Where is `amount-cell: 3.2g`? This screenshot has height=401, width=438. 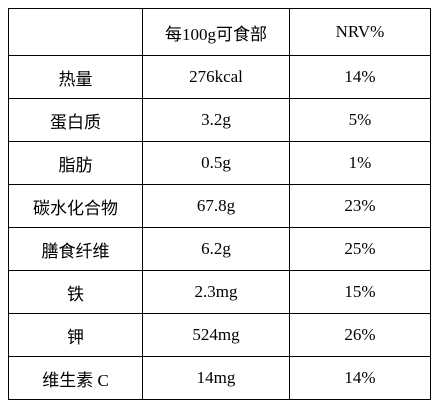 amount-cell: 3.2g is located at coordinates (216, 120).